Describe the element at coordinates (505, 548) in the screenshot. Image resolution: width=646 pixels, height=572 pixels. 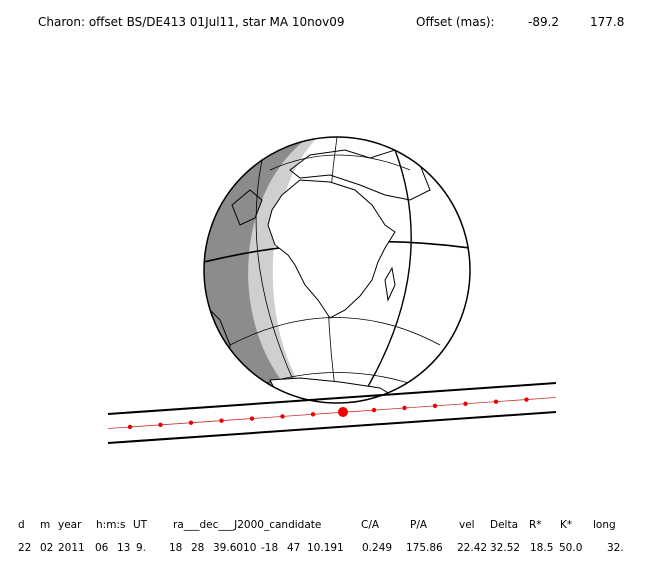
I see `cell: 32.52` at that location.